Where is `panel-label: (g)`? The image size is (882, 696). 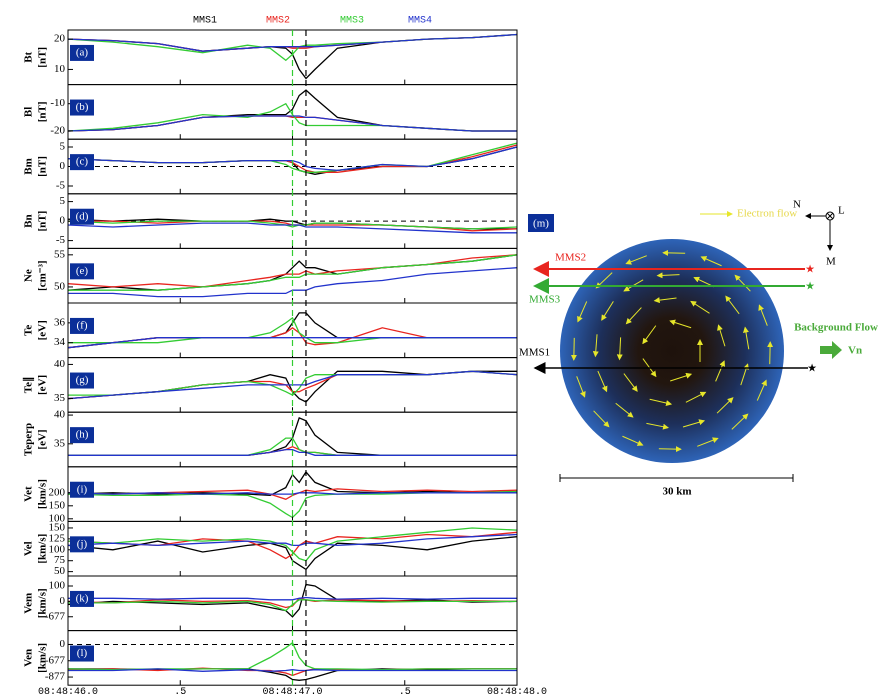
panel-label: (g) is located at coordinates (82, 380).